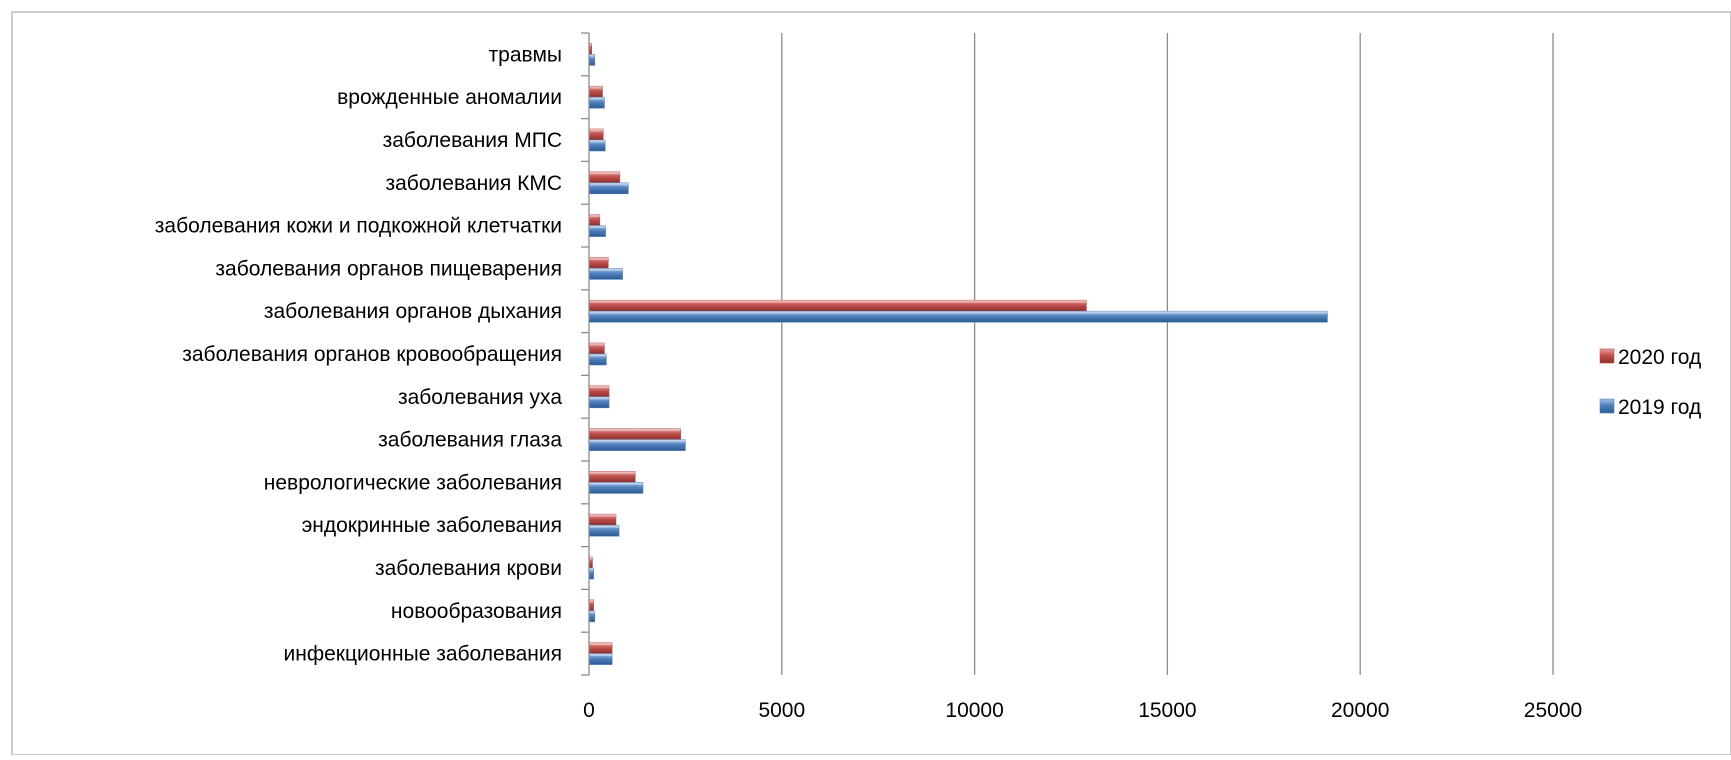 Image resolution: width=1731 pixels, height=760 pixels. Describe the element at coordinates (468, 568) in the screenshot. I see `category-label: заболевания крови` at that location.